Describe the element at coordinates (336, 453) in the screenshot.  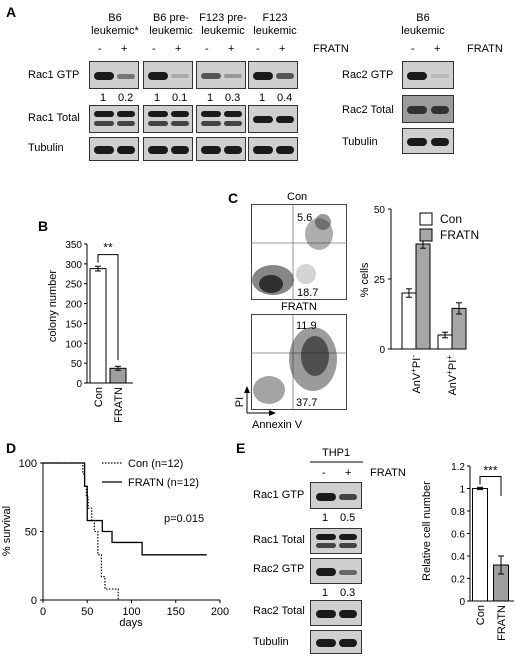
I see `cell-line-label: THP1` at that location.